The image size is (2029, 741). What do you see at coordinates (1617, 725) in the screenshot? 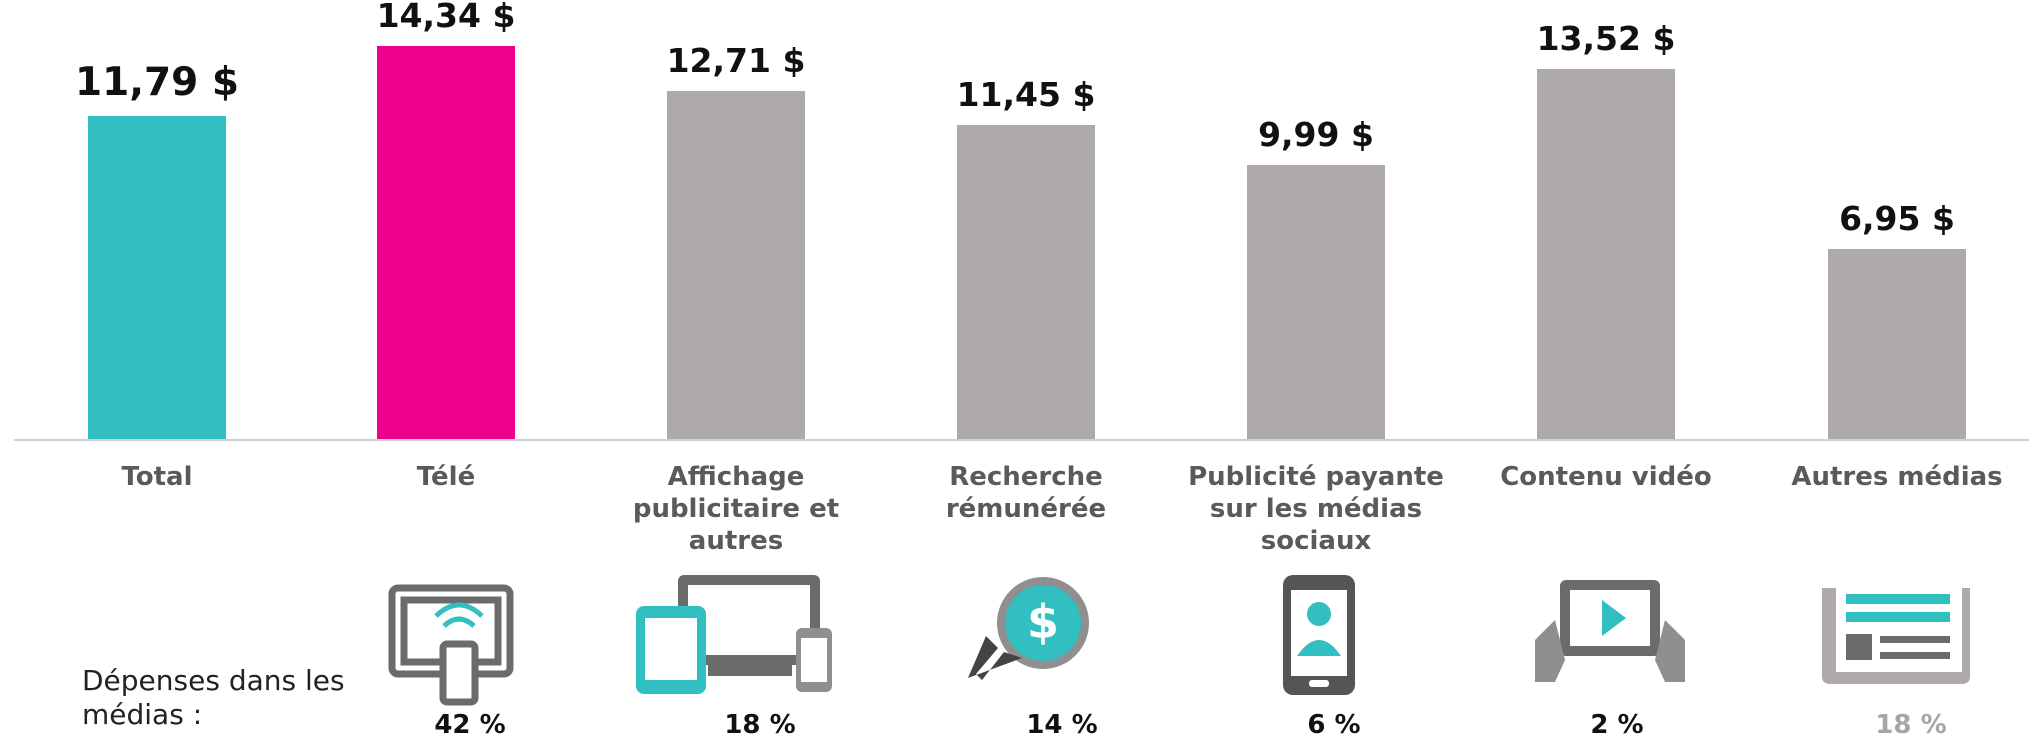
I see `media-spend-value: 2 %` at bounding box center [1617, 725].